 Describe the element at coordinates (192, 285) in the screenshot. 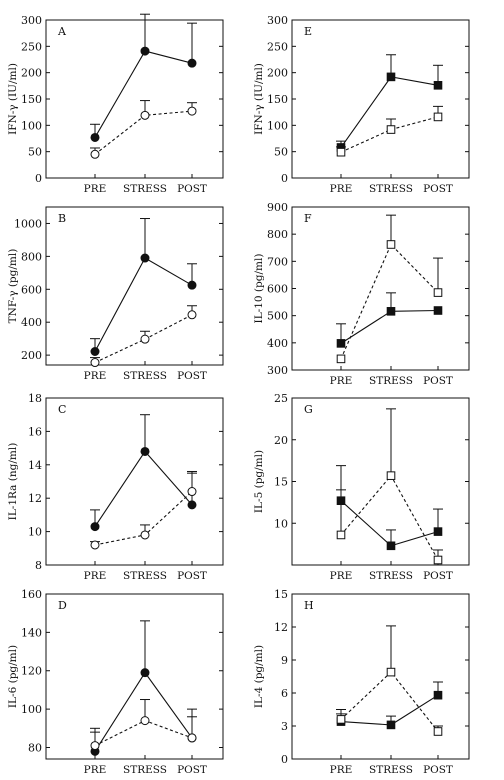

I see `panel-b-series-1-point` at that location.